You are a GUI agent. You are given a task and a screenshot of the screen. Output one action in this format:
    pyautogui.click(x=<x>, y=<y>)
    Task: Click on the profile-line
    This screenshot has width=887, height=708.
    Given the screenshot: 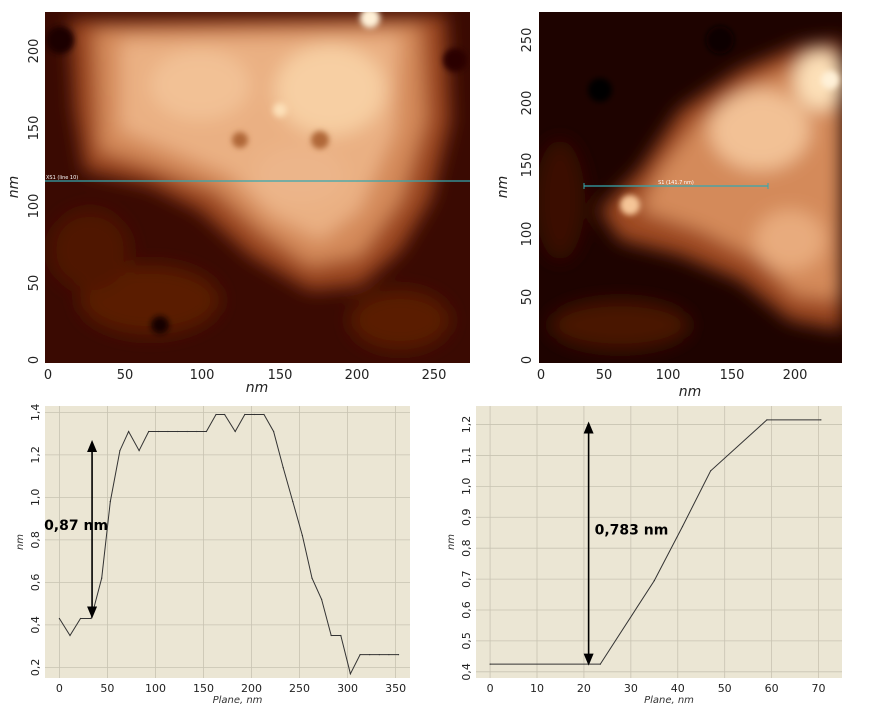 What is the action you would take?
    pyautogui.click(x=228, y=545)
    